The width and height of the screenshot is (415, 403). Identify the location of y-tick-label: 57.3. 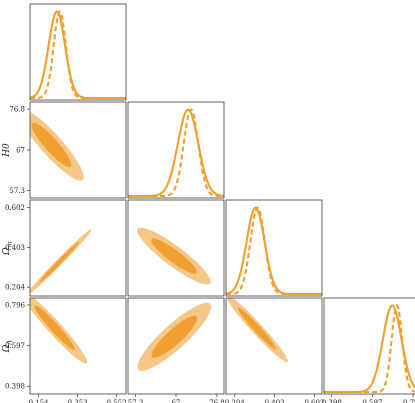
(17, 191).